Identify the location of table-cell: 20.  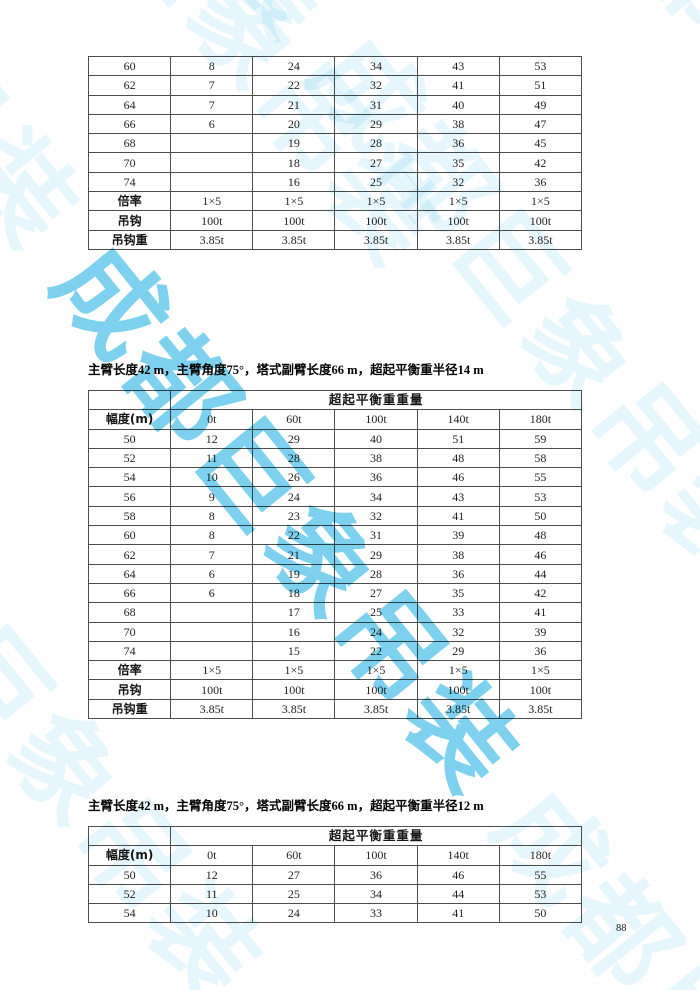
(294, 124).